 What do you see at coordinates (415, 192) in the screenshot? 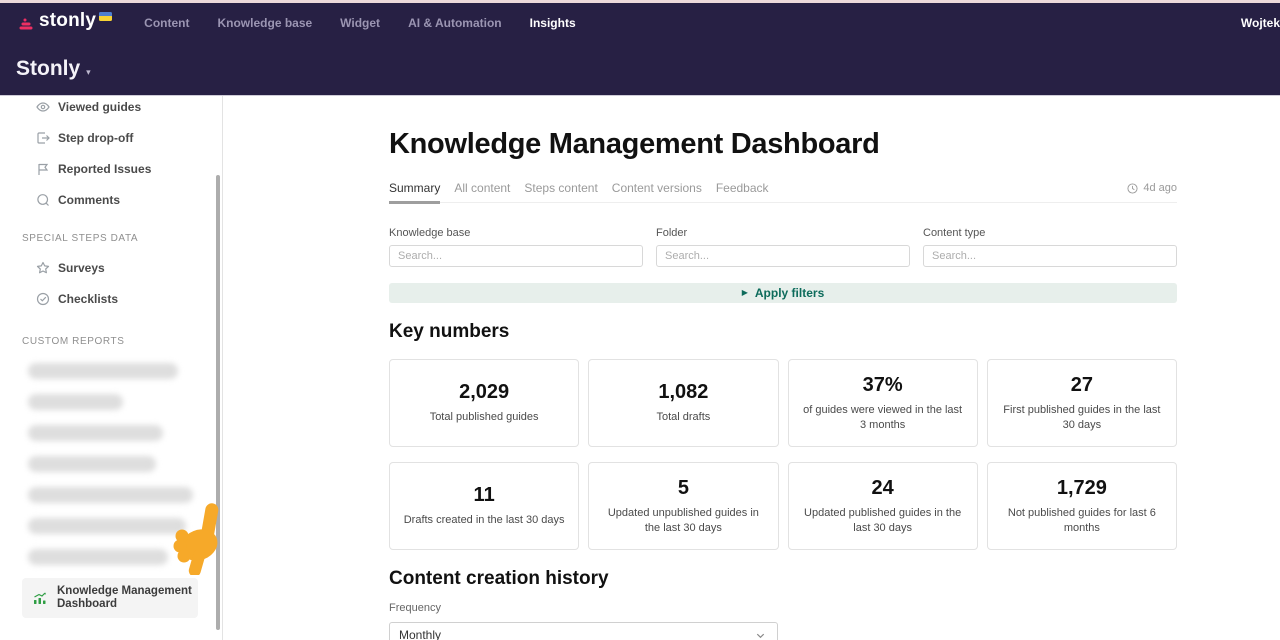
I see `tab-summary: Summary` at bounding box center [415, 192].